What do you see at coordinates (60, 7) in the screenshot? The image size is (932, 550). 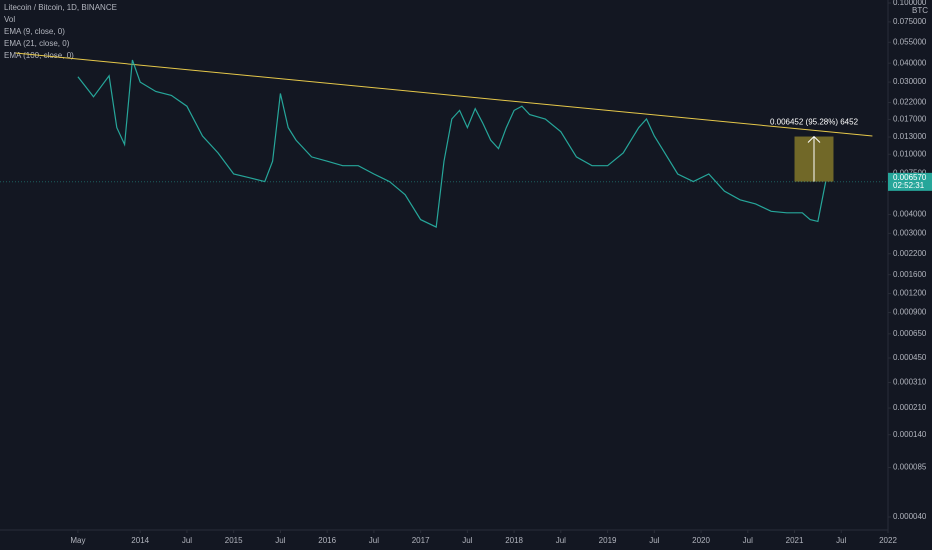 I see `chart-title: Litecoin / Bitcoin, 1D, BINANCE` at bounding box center [60, 7].